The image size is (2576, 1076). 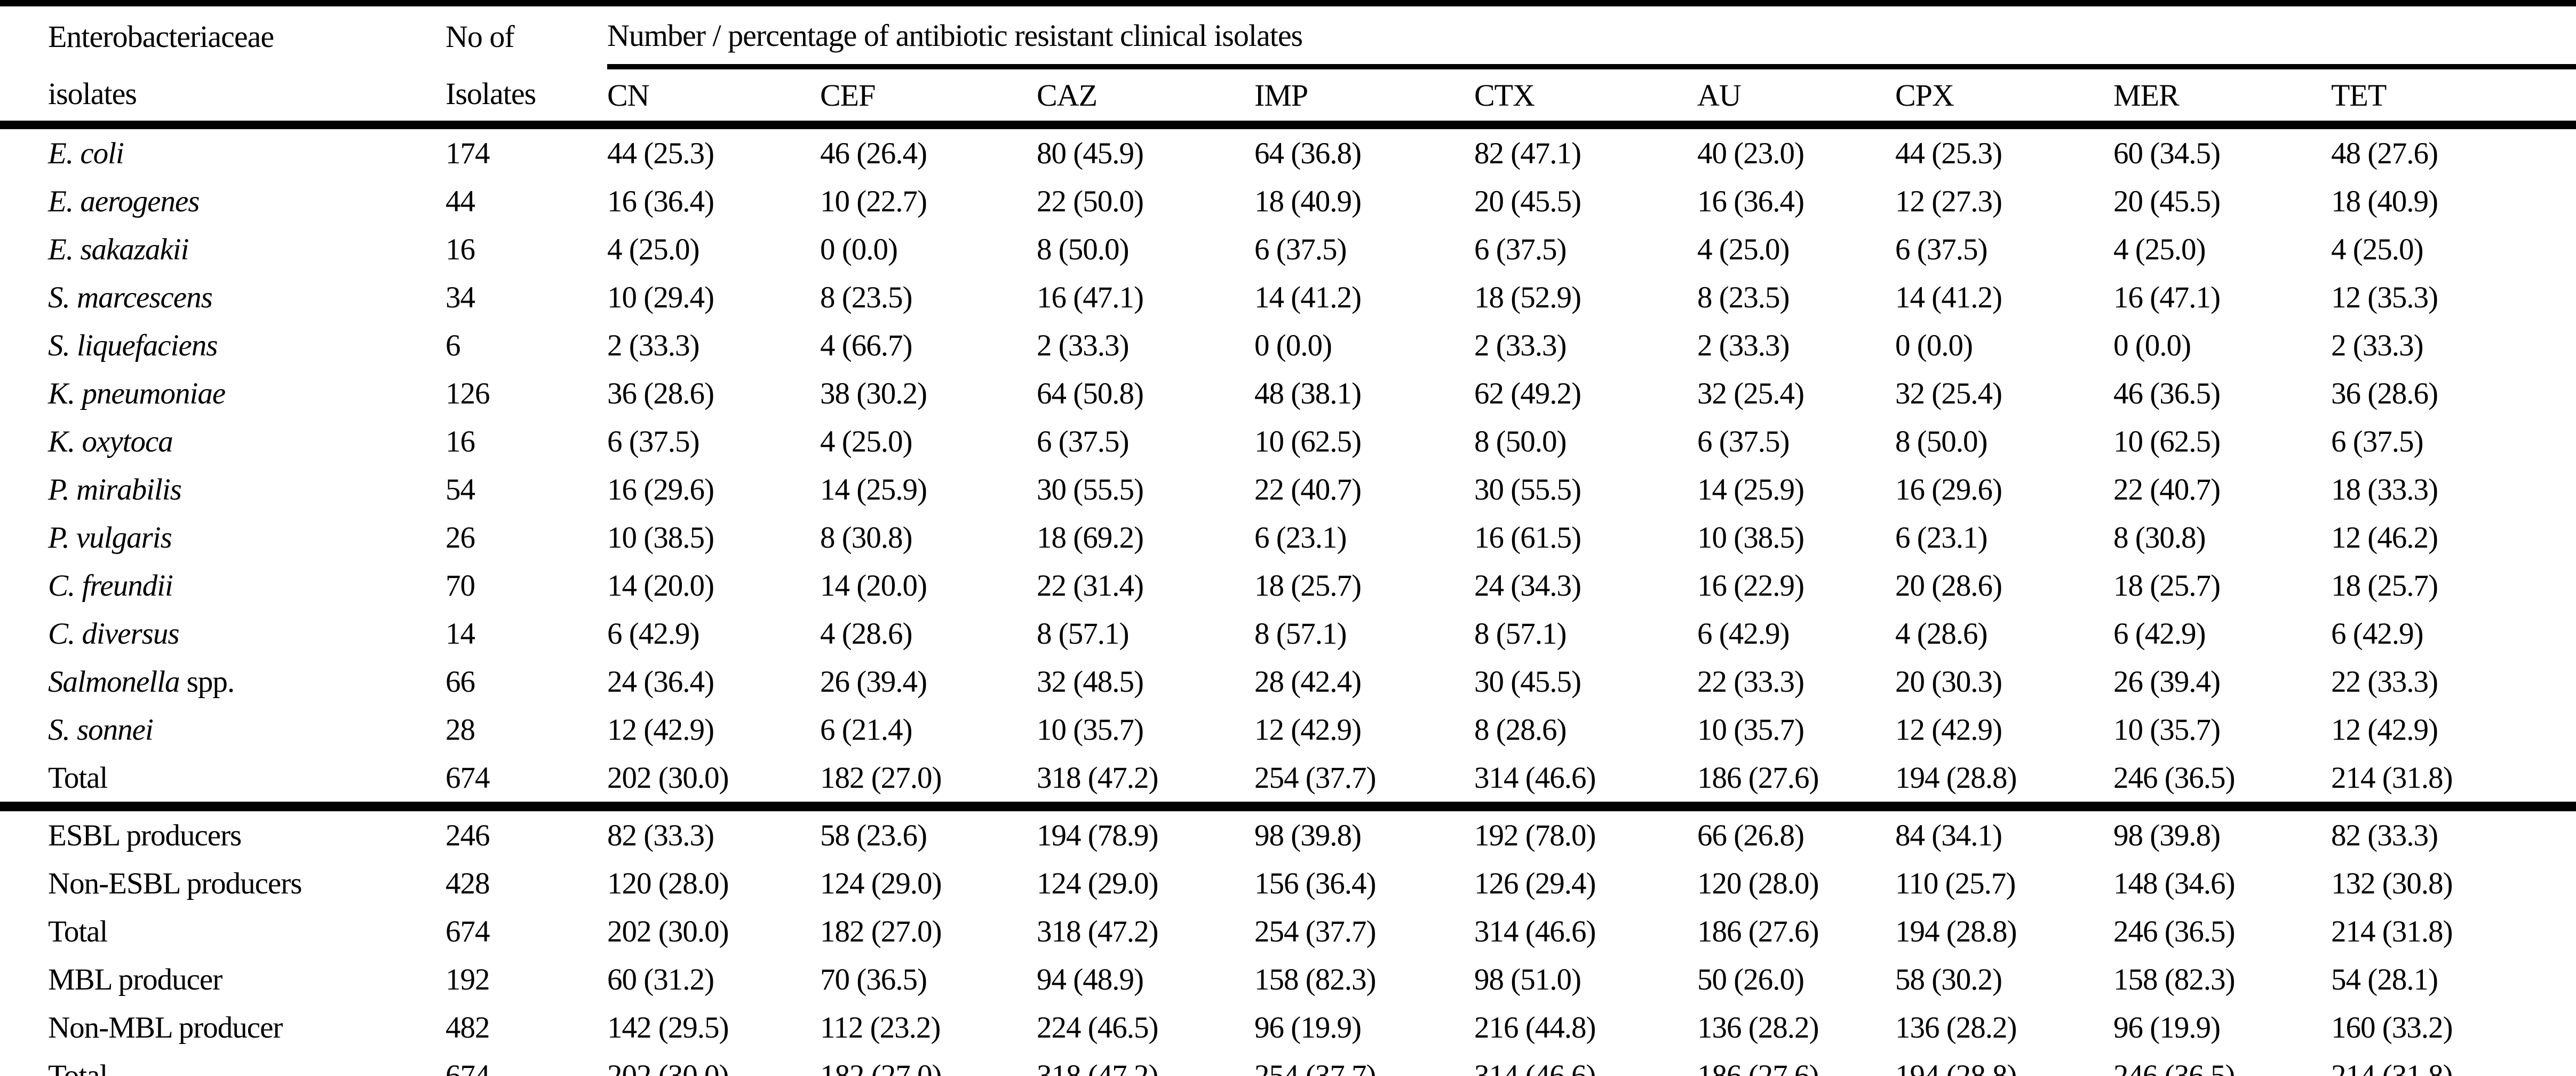 What do you see at coordinates (145, 835) in the screenshot?
I see `row-species-roman: ESBL producers` at bounding box center [145, 835].